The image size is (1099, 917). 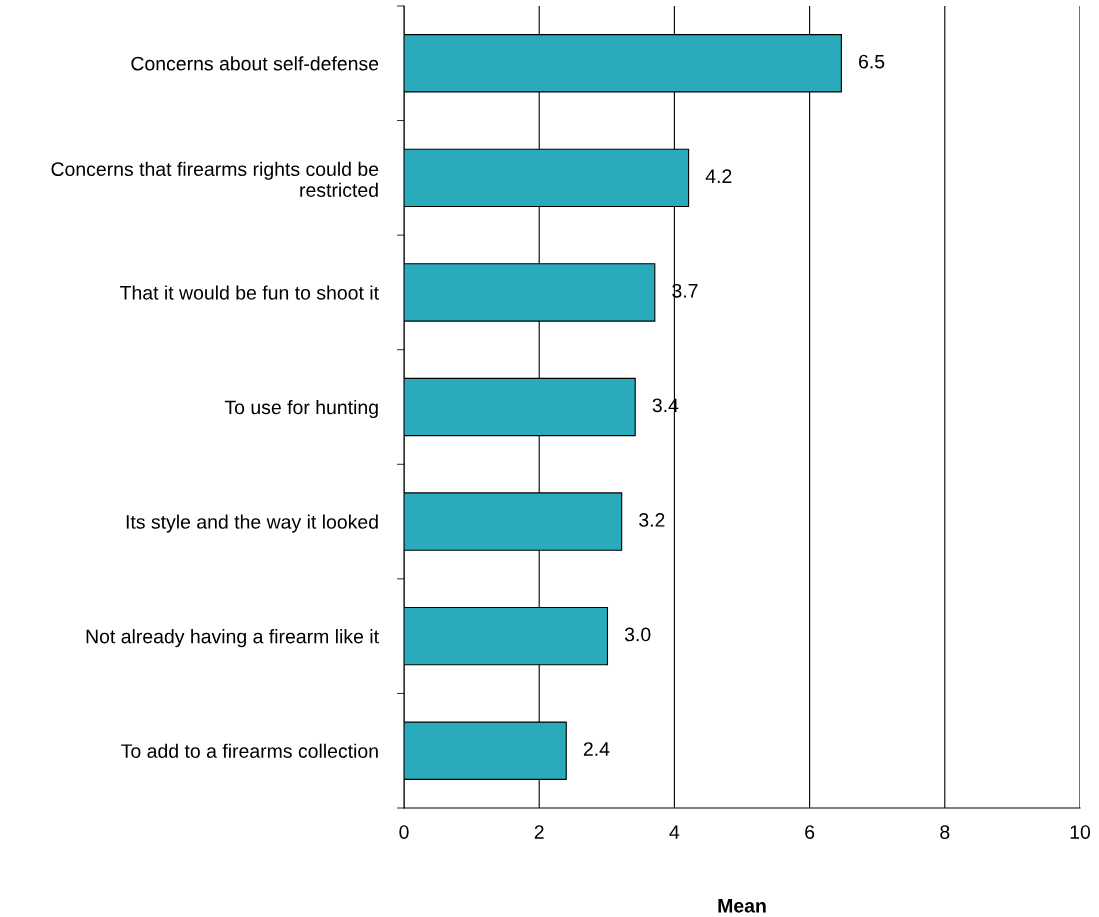 What do you see at coordinates (652, 520) in the screenshot?
I see `data-label: 3.2` at bounding box center [652, 520].